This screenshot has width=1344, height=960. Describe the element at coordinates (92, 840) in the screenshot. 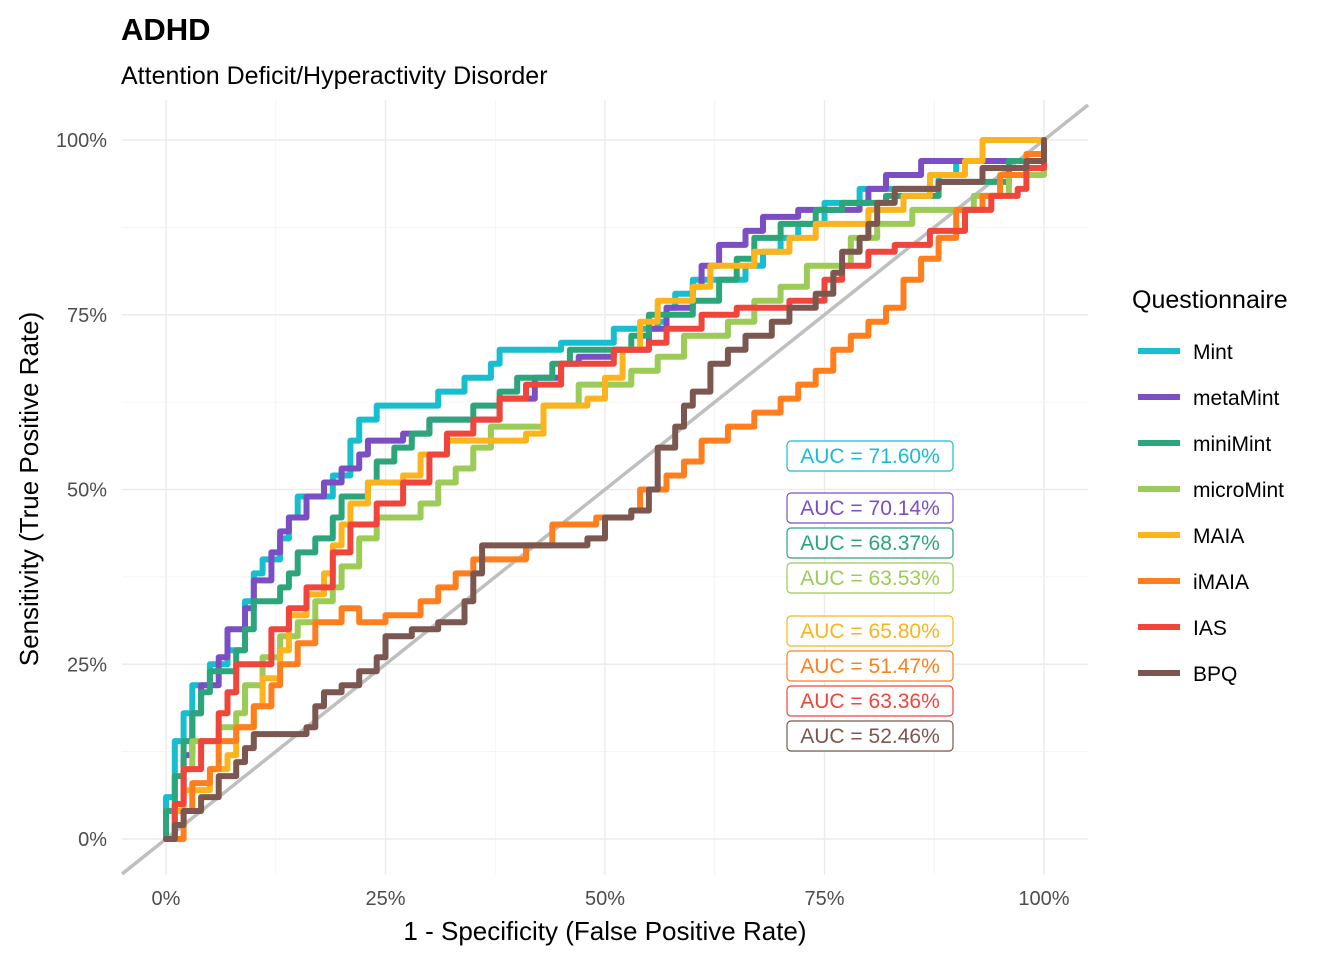

I see `y-tick-label: 0%` at that location.